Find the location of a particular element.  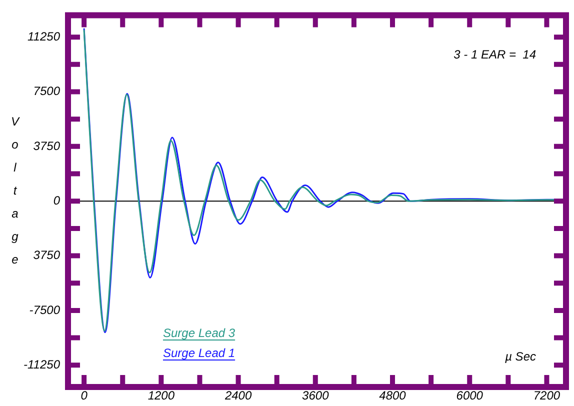

y-tick-label: -11250 is located at coordinates (42, 364).